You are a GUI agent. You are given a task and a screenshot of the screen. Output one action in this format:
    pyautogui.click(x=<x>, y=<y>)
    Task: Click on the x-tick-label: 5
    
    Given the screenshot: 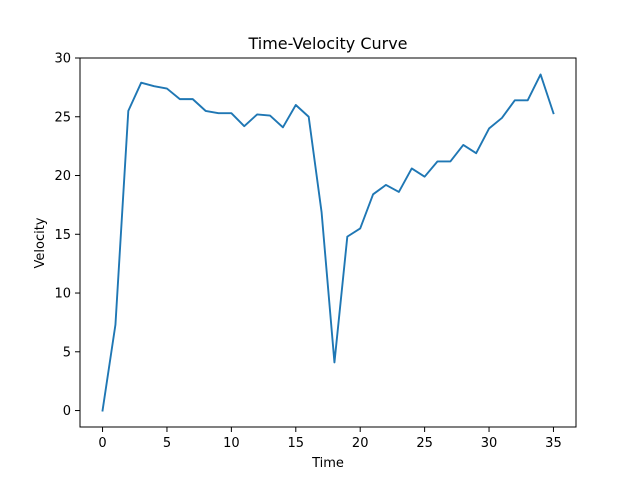 What is the action you would take?
    pyautogui.click(x=167, y=443)
    